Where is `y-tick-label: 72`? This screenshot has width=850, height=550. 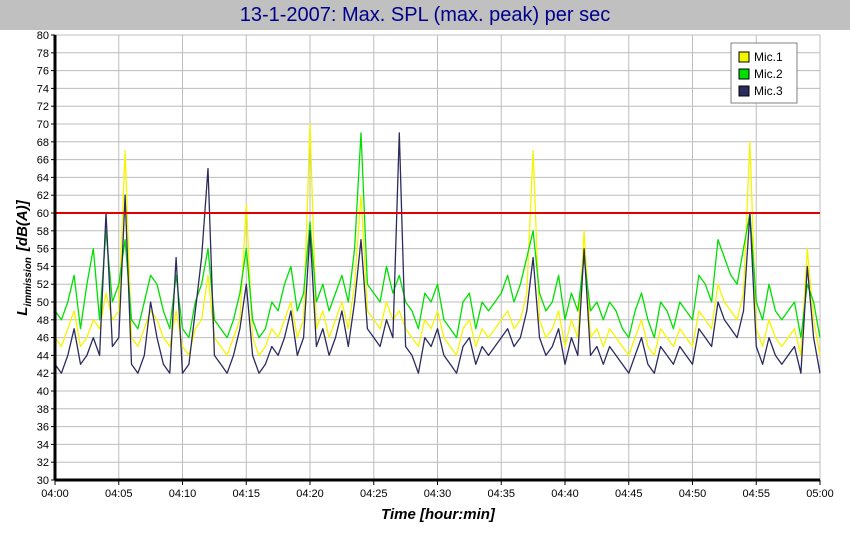
y-tick-label: 72 is located at coordinates (43, 107).